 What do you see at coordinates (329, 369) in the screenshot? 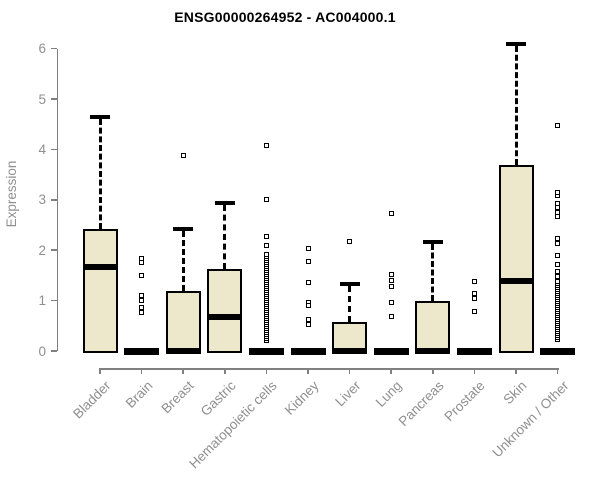
I see `x-axis-line` at bounding box center [329, 369].